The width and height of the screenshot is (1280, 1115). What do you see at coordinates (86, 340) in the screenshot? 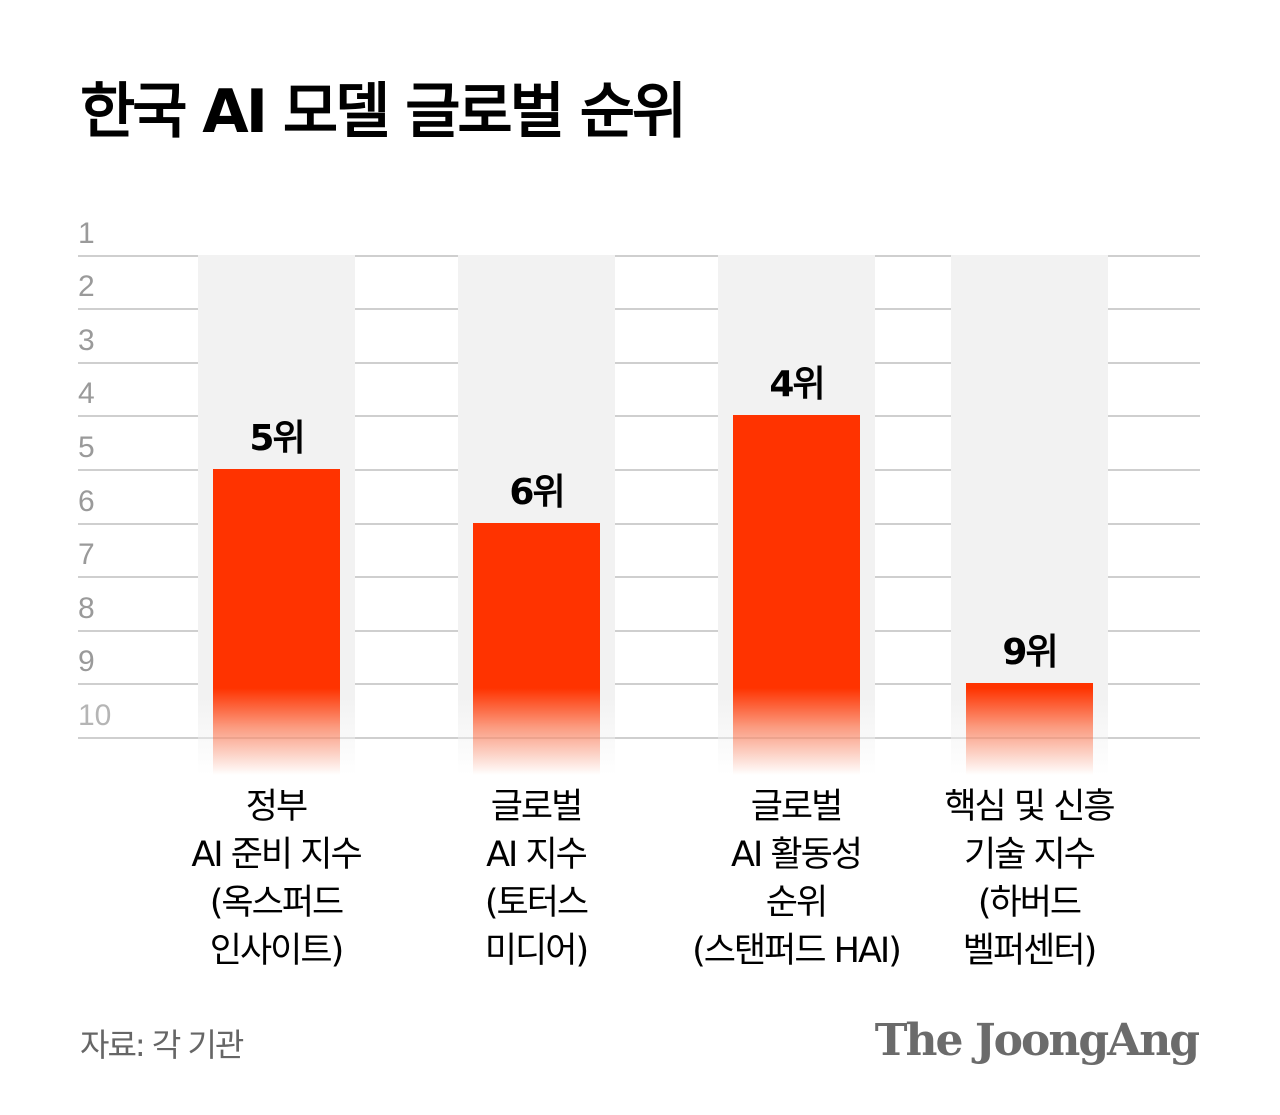
I see `y-axis-tick: 3` at bounding box center [86, 340].